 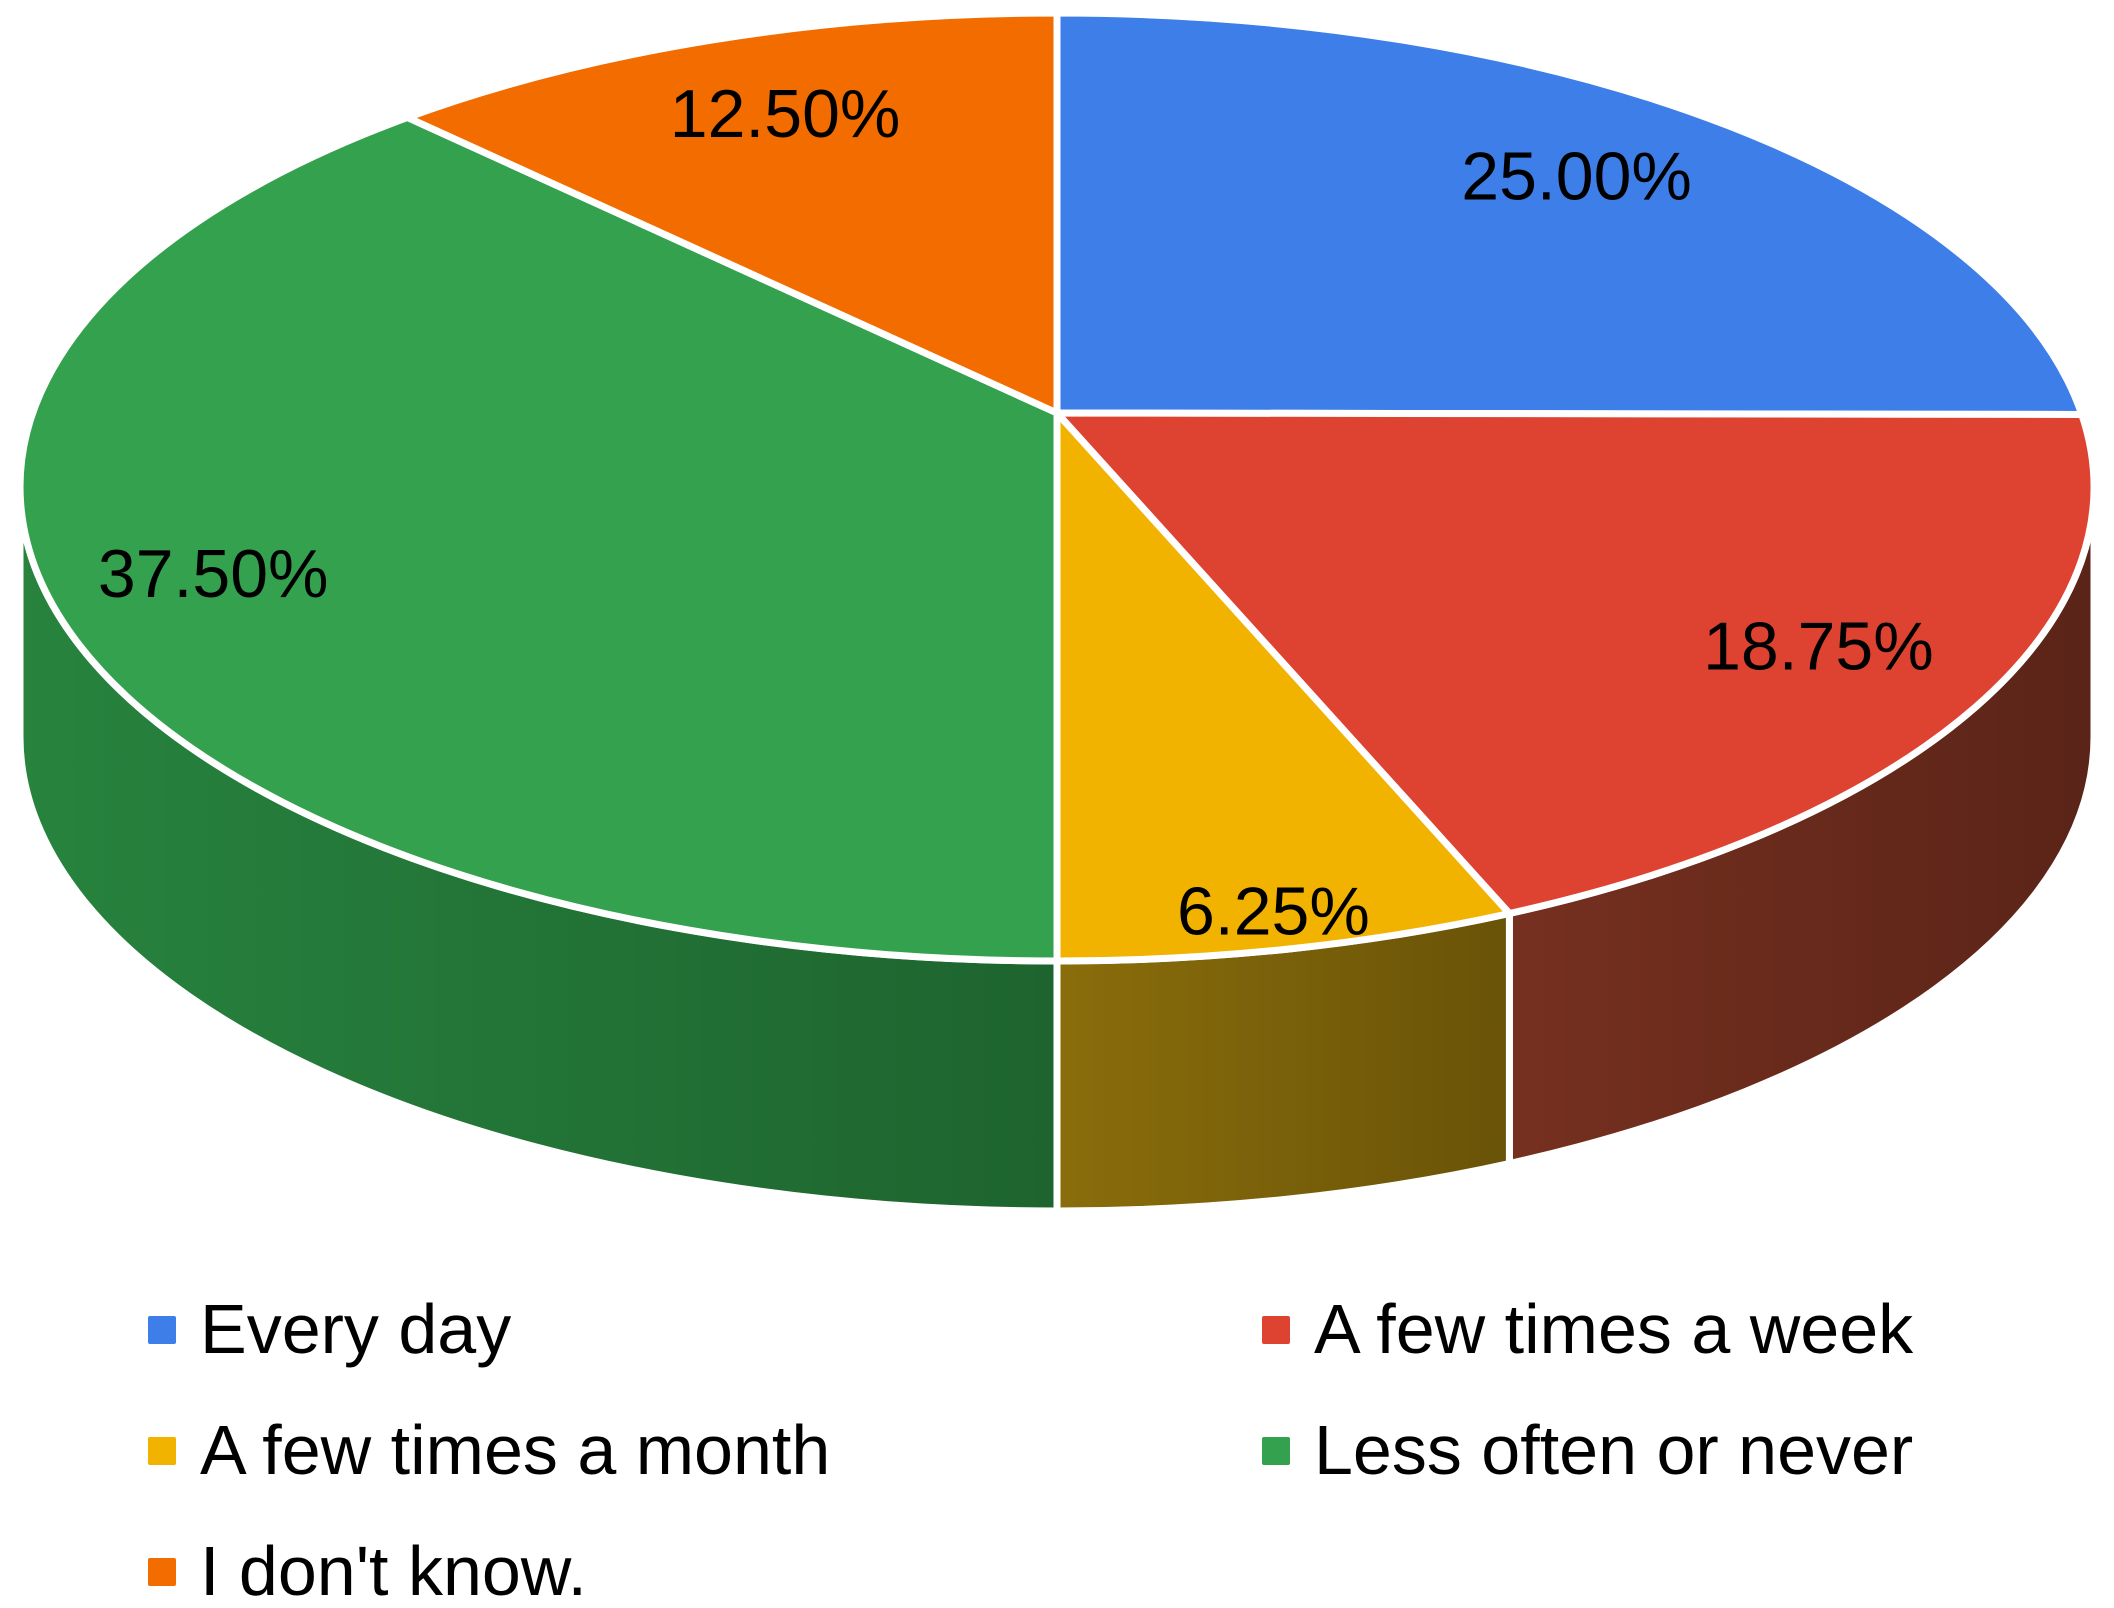 I want to click on legend-item-less-often-never: Less often or never, so click(x=1587, y=1450).